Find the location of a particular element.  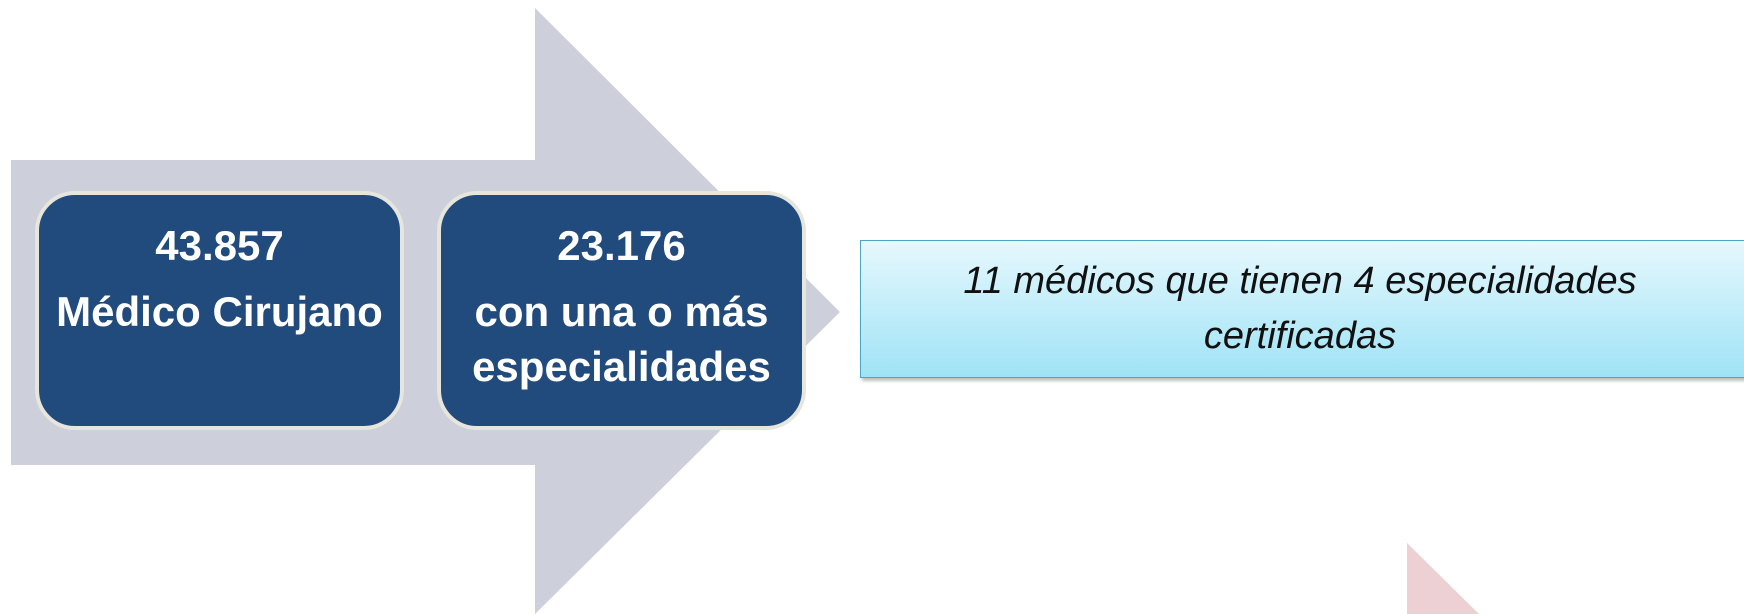

pink-triangle is located at coordinates (1443, 578).